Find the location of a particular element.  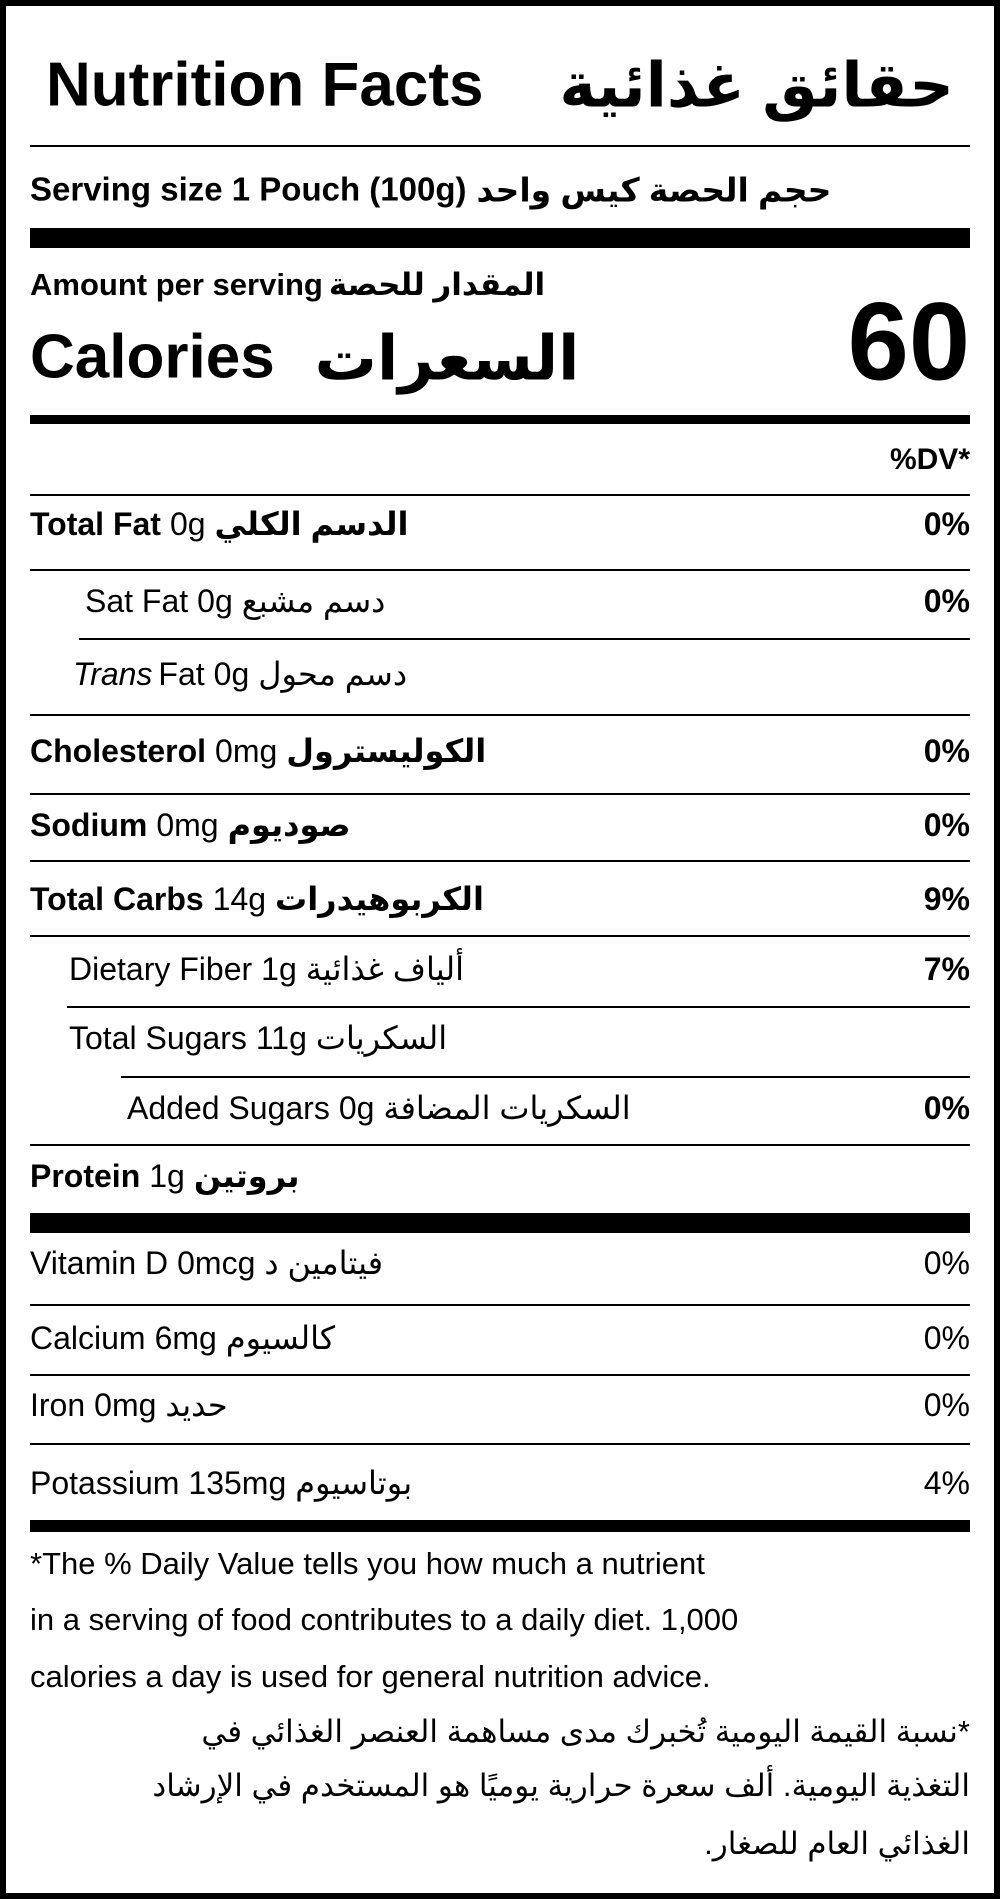

nutrient-text: Iron 0mg حديد is located at coordinates (129, 1405).